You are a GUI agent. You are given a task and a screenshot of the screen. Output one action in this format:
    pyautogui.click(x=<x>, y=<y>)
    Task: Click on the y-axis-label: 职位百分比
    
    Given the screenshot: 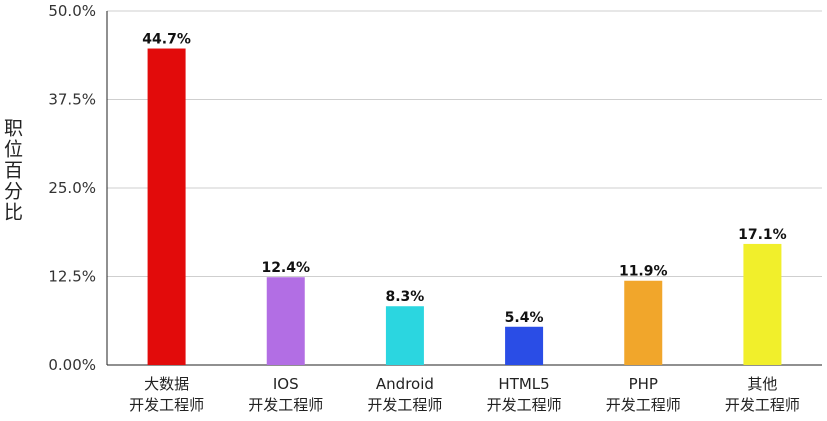 What is the action you would take?
    pyautogui.click(x=12, y=170)
    